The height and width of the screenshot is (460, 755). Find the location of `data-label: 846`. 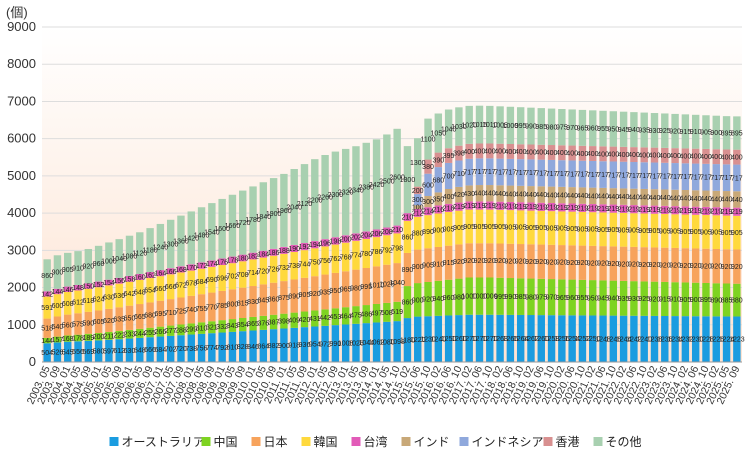

data-label: 846 is located at coordinates (253, 347).